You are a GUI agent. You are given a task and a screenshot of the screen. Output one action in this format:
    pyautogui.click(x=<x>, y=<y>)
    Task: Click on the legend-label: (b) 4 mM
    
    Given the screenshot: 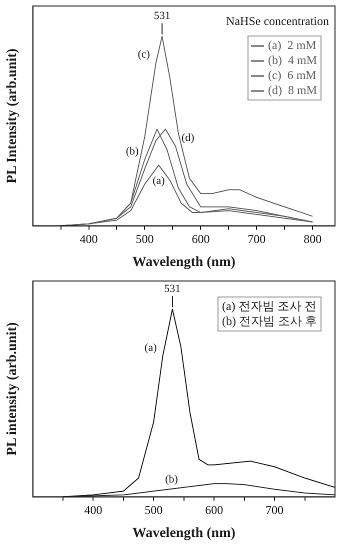 What is the action you would take?
    pyautogui.click(x=293, y=60)
    